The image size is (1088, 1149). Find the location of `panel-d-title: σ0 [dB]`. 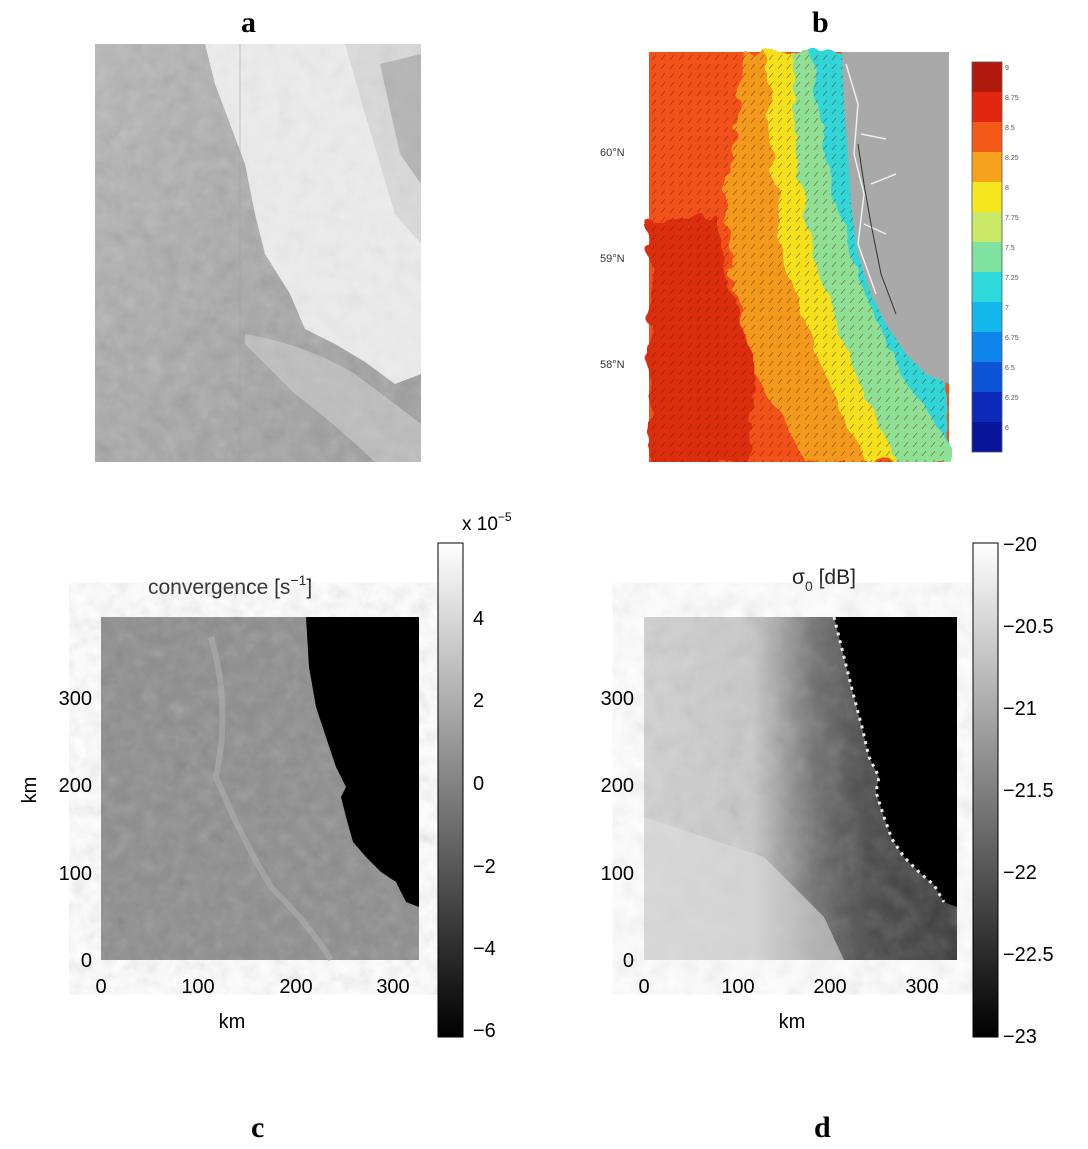

panel-d-title: σ0 [dB] is located at coordinates (824, 580).